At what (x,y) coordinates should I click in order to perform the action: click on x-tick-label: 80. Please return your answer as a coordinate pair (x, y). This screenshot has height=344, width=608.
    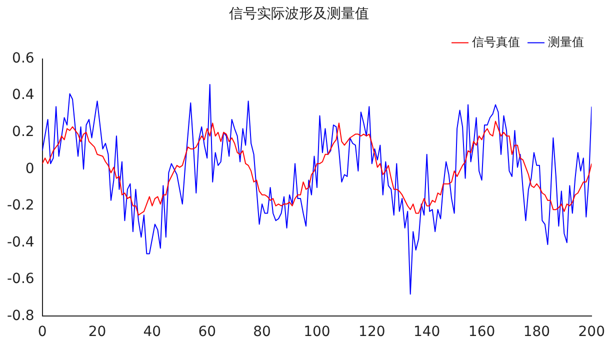
    Looking at the image, I should click on (262, 332).